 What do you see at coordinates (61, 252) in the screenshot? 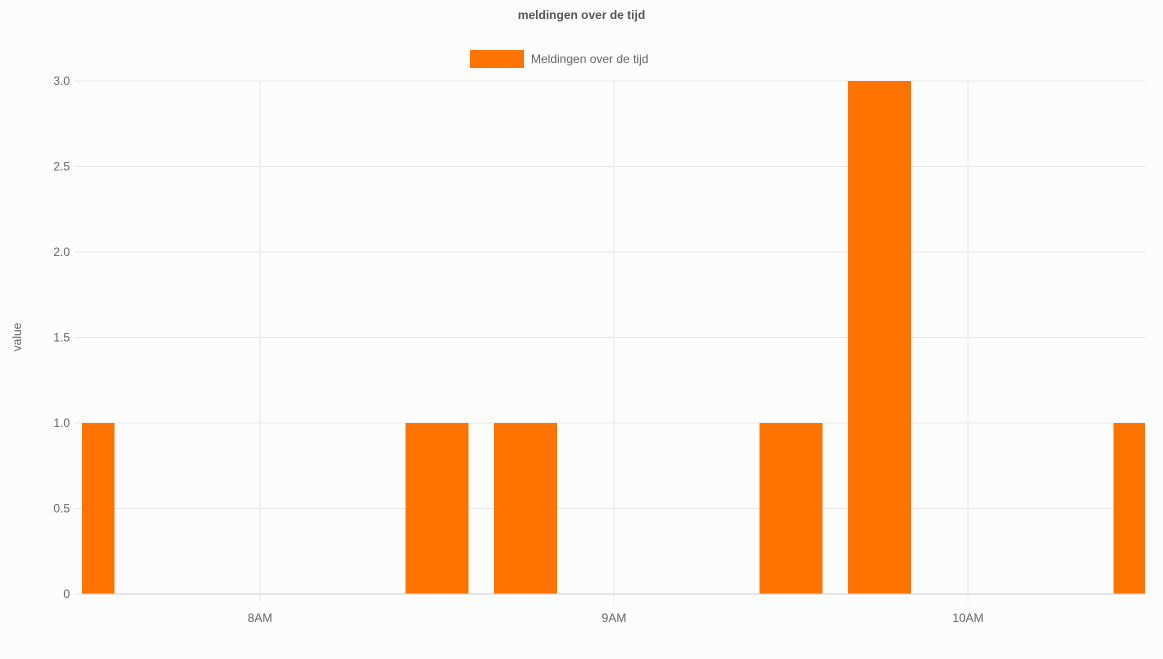
I see `y-tick-label: 2.0` at bounding box center [61, 252].